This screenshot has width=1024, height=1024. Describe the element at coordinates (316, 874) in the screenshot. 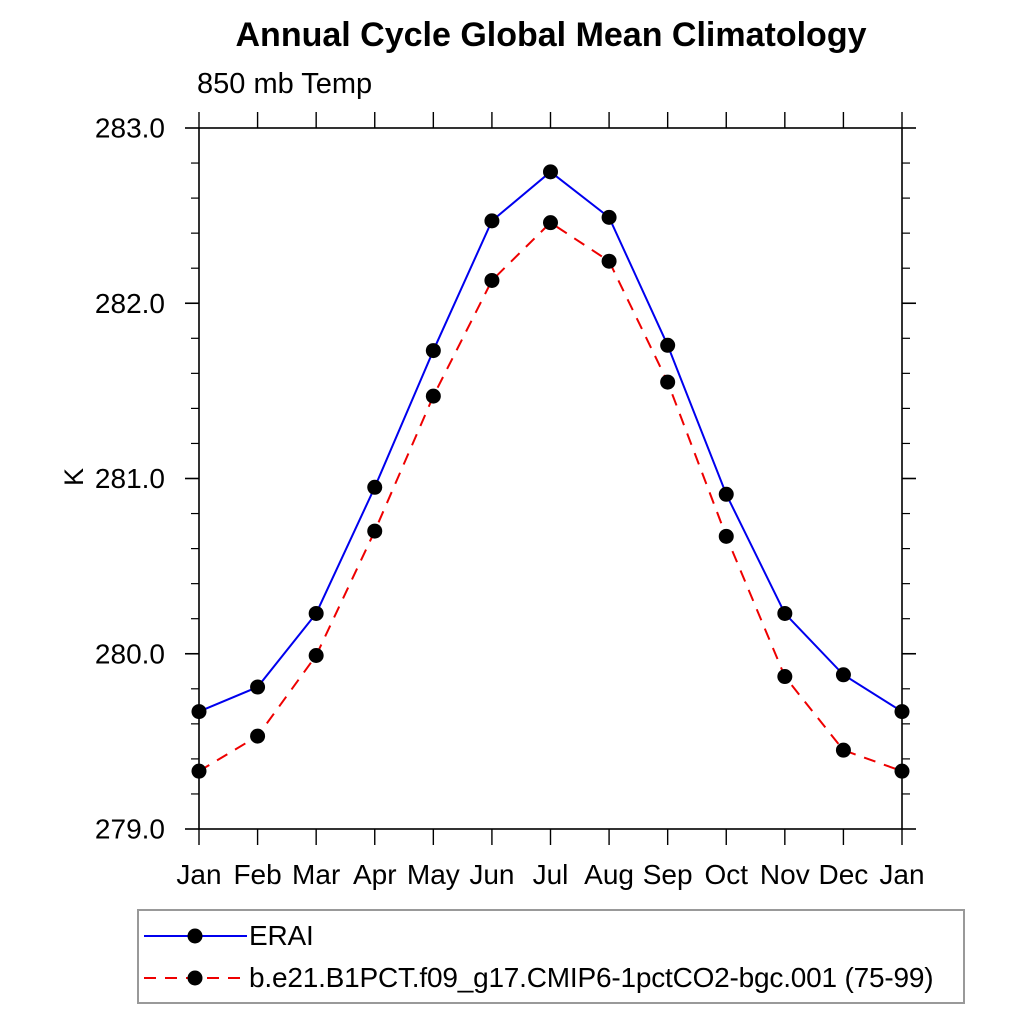

I see `x-tick-label: Mar` at that location.